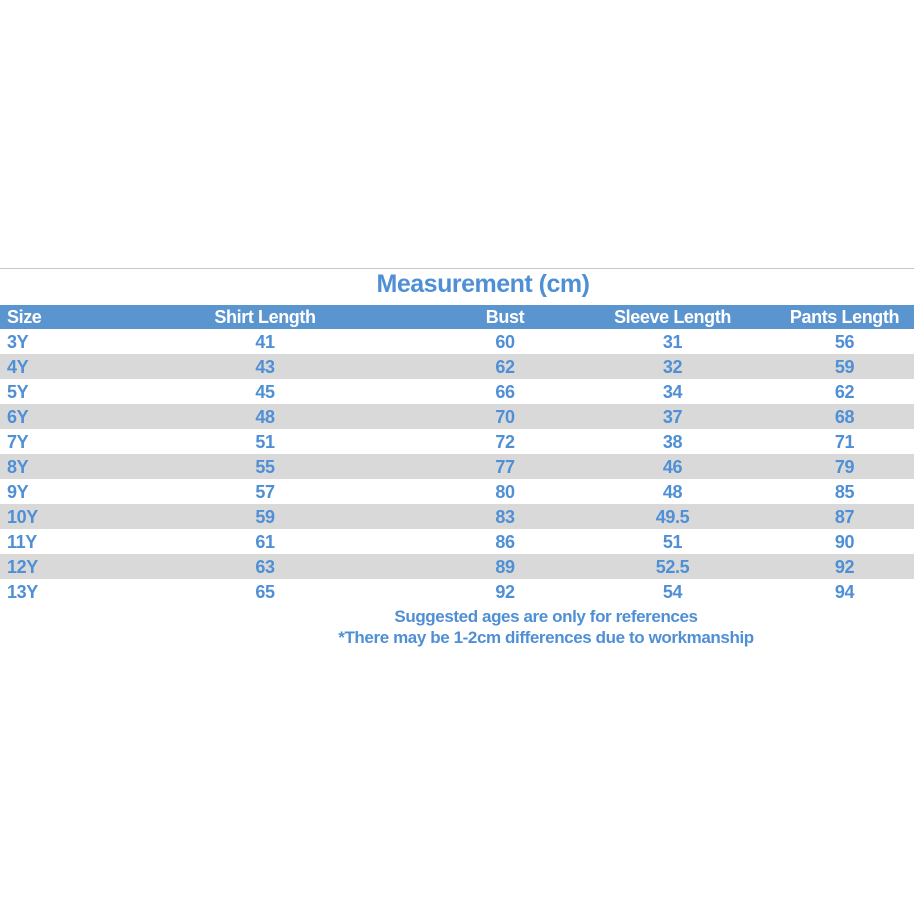 This screenshot has height=914, width=914. I want to click on cell-sleeve-length: 34, so click(672, 391).